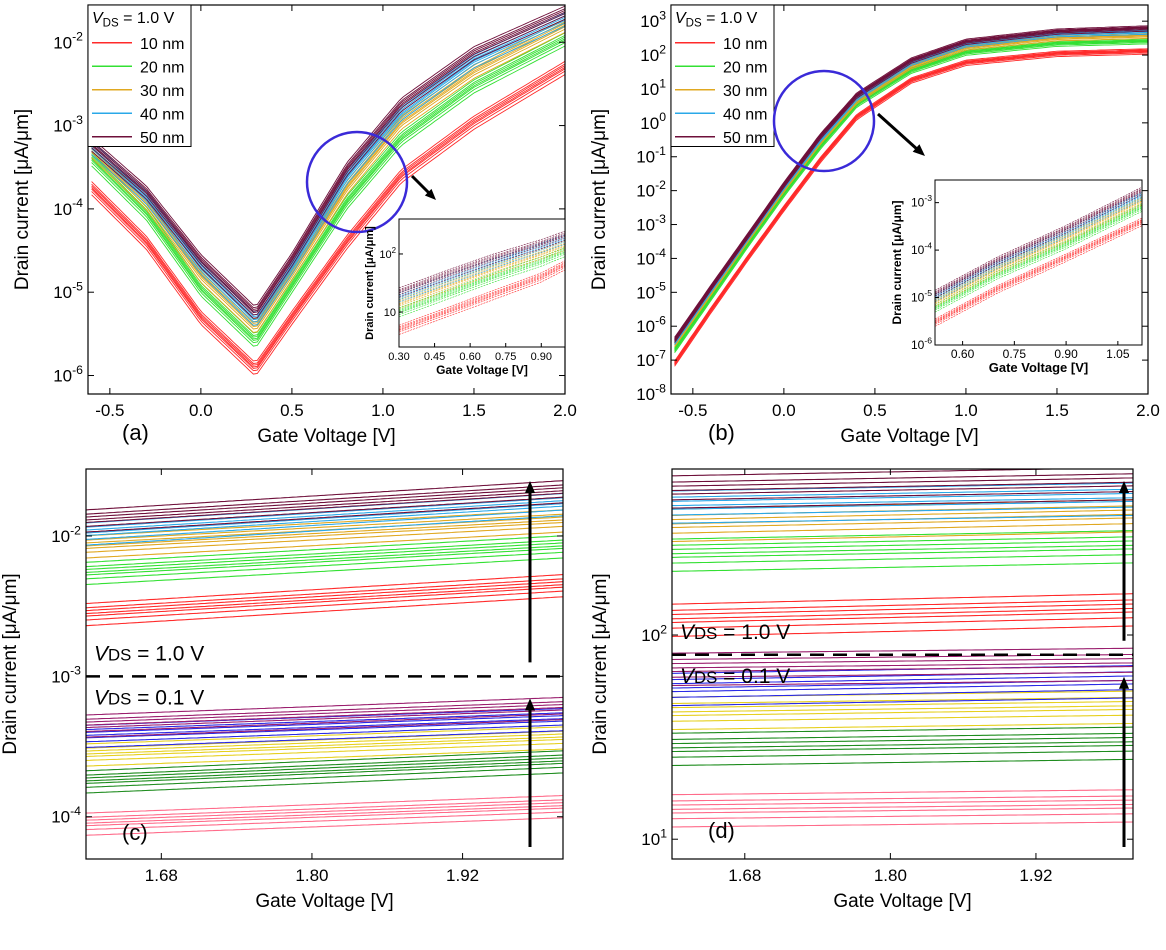 The image size is (1166, 950). Describe the element at coordinates (324, 901) in the screenshot. I see `x-axis-label: Gate Voltage [V]` at that location.